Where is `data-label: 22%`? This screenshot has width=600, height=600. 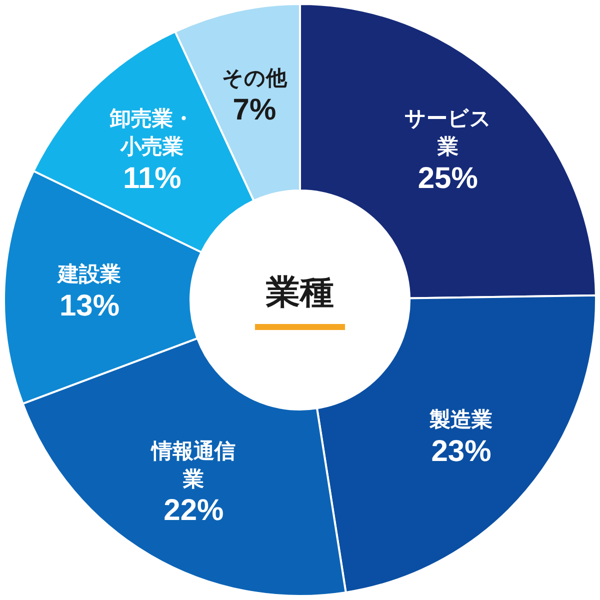
data-label: 22% is located at coordinates (194, 511).